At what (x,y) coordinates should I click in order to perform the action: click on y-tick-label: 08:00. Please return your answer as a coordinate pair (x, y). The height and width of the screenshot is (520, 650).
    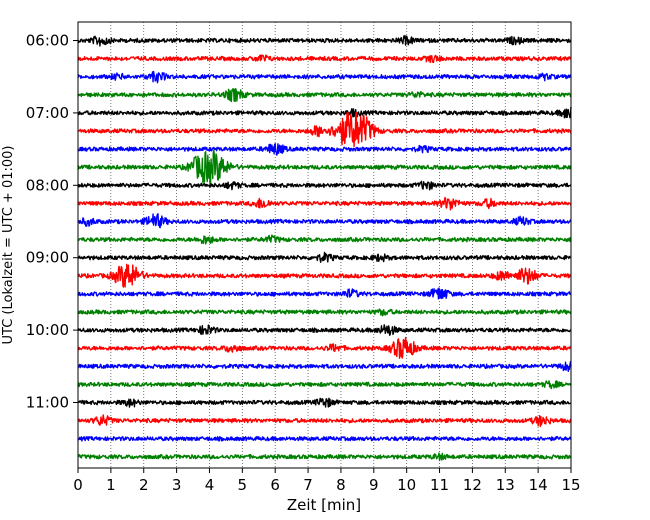
    Looking at the image, I should click on (47, 185).